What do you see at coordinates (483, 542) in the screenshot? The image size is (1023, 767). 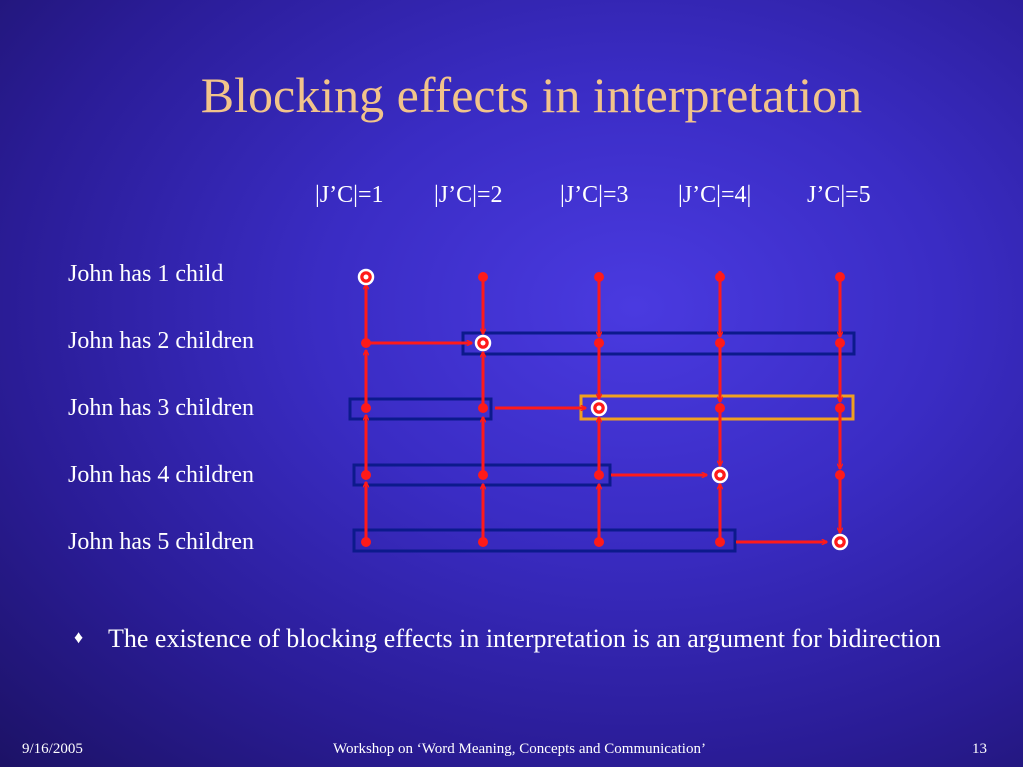 I see `pair-dot-r5-c2` at bounding box center [483, 542].